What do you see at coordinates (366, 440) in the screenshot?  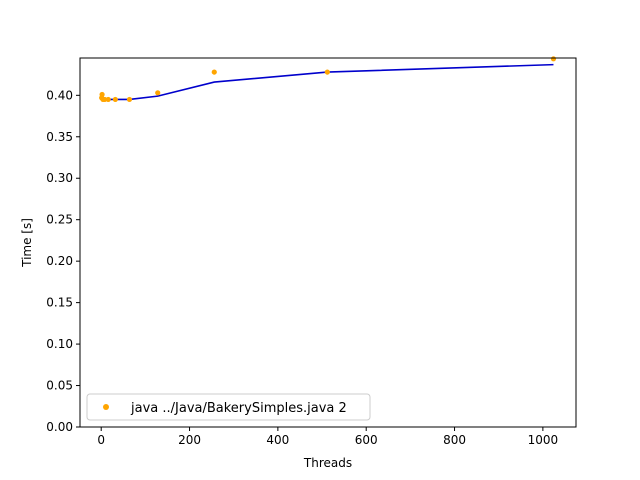 I see `x-tick-label: 600` at bounding box center [366, 440].